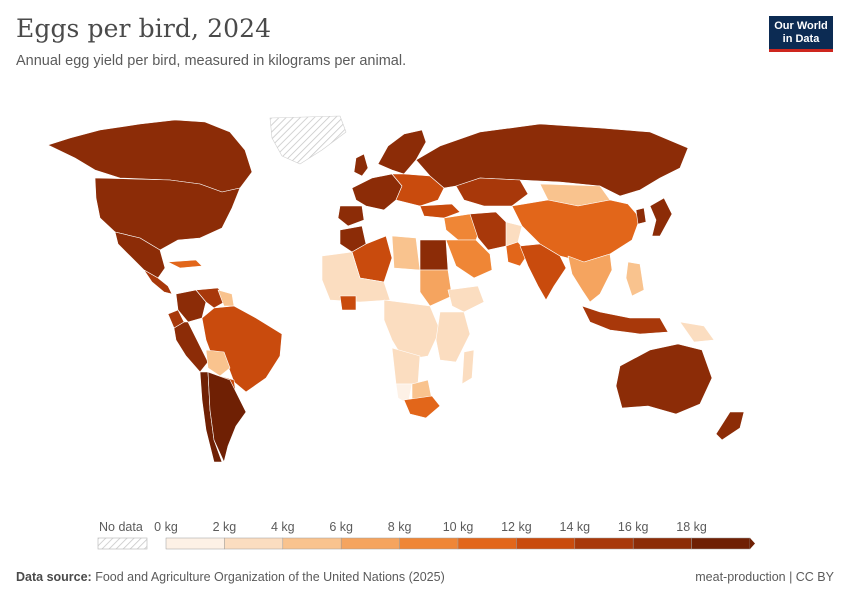 Image resolution: width=850 pixels, height=600 pixels. I want to click on region-greenland, so click(308, 140).